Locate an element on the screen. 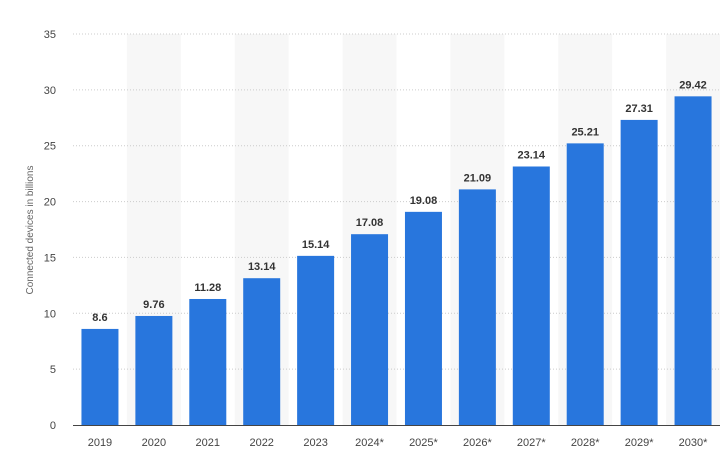  x-tick-label: 2020 is located at coordinates (154, 443).